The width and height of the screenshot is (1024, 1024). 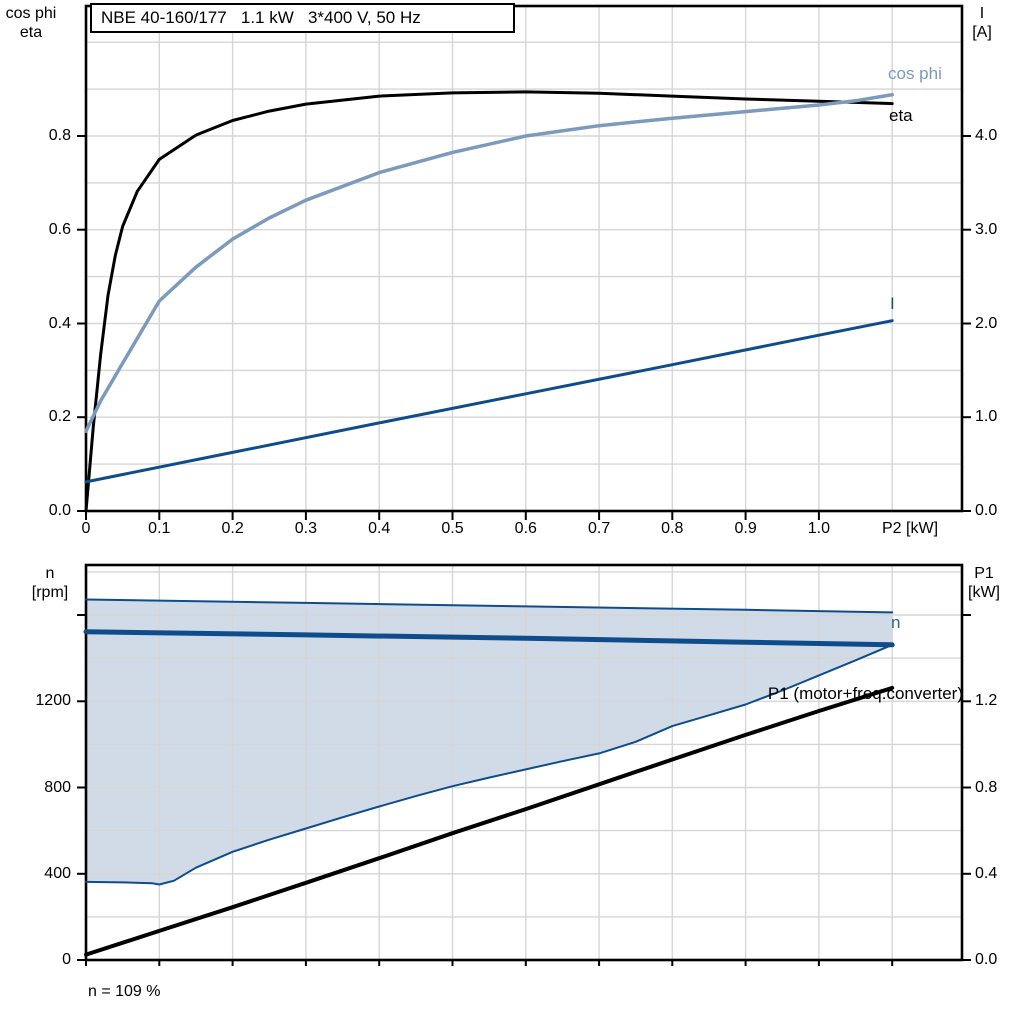 I want to click on chart-title: NBE 40-160/177 1.1 kW 3*400 V, 50 Hz, so click(x=261, y=17).